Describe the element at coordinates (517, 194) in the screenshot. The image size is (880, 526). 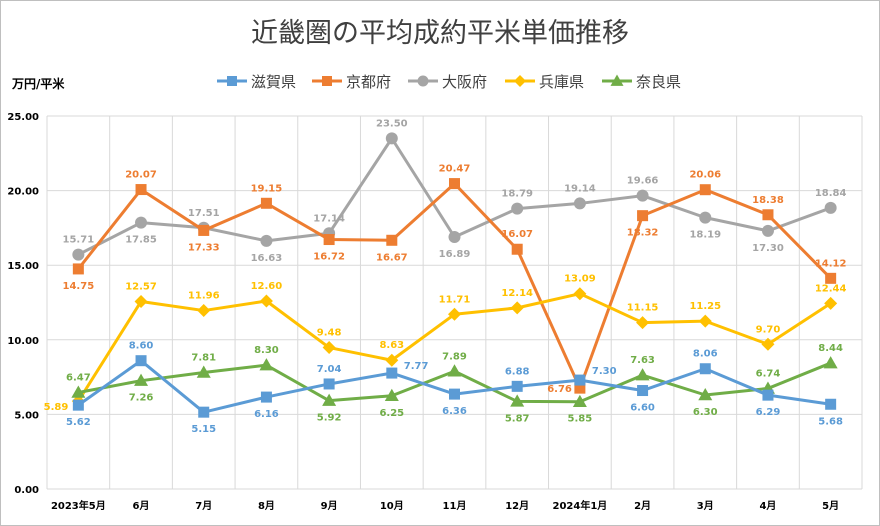
I see `data-label: 18.79` at that location.